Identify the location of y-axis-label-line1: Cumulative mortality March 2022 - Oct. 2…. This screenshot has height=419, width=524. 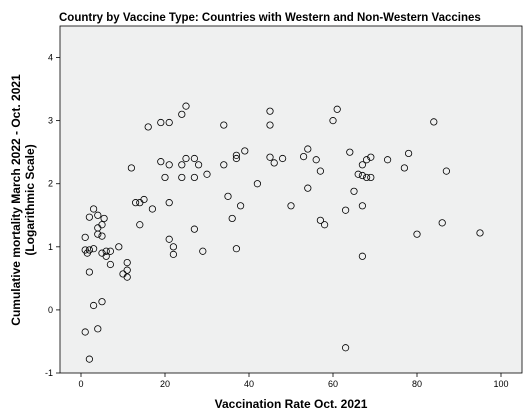
(16, 200).